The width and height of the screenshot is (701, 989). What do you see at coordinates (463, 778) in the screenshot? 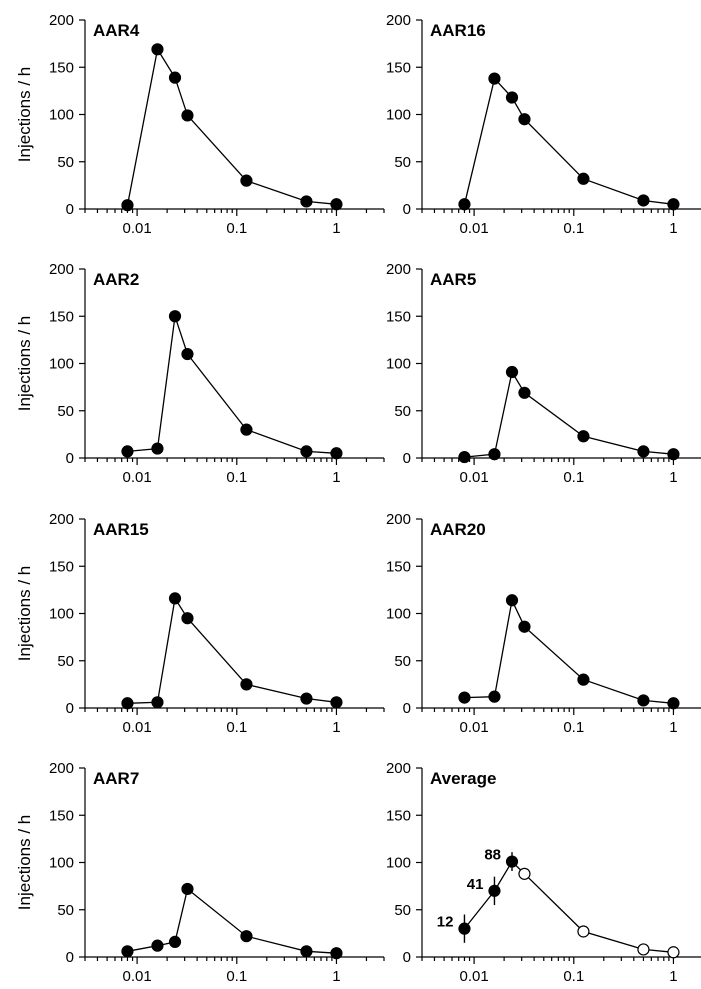
I see `panel-title: Average` at bounding box center [463, 778].